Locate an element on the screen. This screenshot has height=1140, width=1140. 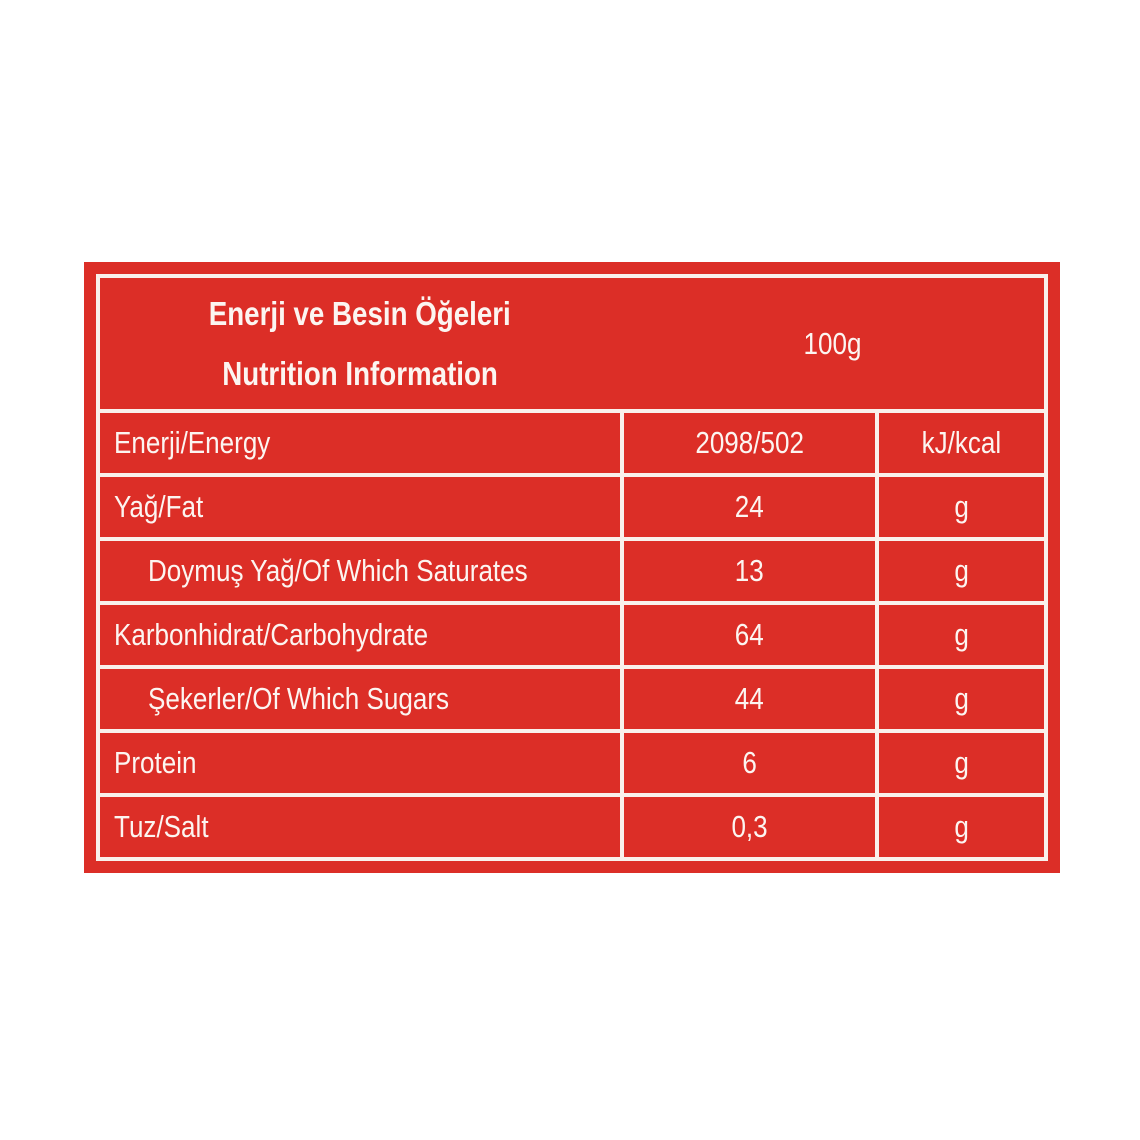
row-label: Doymuş Yağ/Of Which Saturates is located at coordinates (360, 569).